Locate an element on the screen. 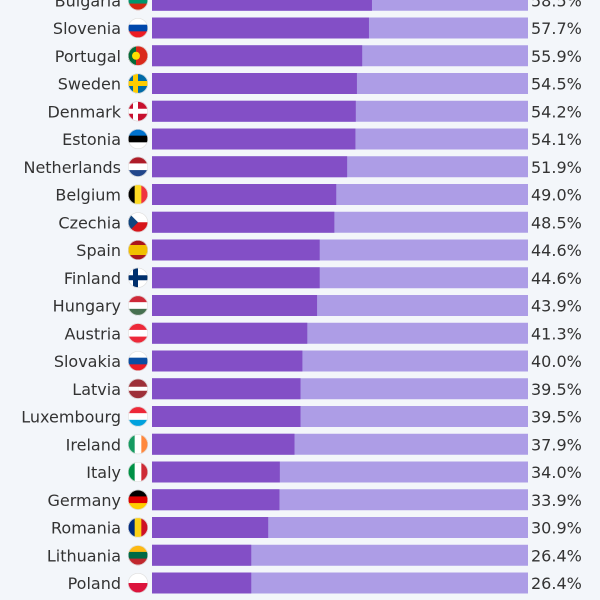 This screenshot has height=600, width=600. category-label: Germany is located at coordinates (84, 500).